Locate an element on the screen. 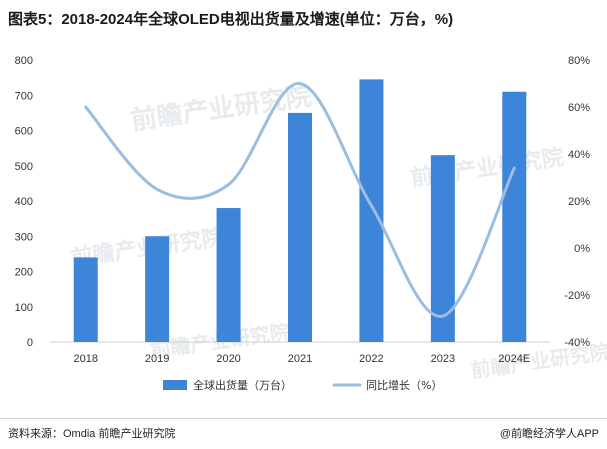 This screenshot has width=607, height=449. y-right-tick-label: 40% is located at coordinates (579, 155).